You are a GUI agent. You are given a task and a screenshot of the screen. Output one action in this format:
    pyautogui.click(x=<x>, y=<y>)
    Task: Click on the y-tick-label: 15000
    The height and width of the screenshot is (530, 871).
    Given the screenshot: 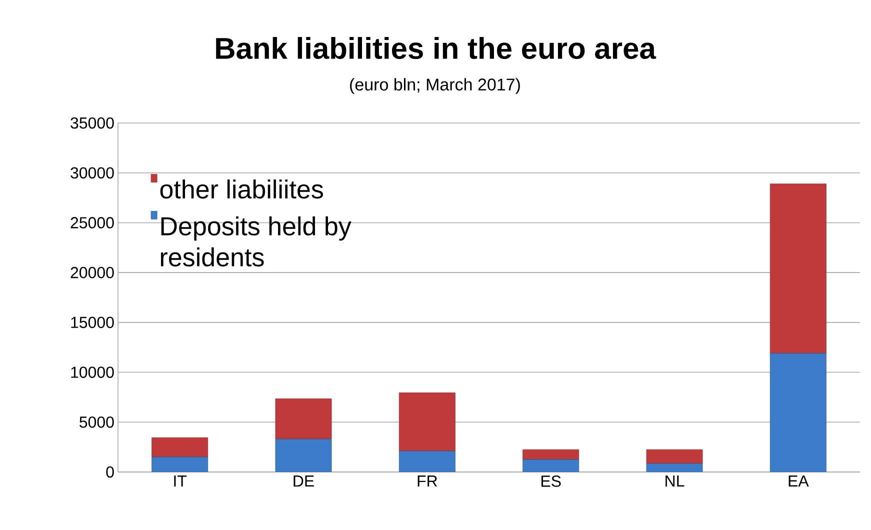 What is the action you would take?
    pyautogui.click(x=92, y=322)
    